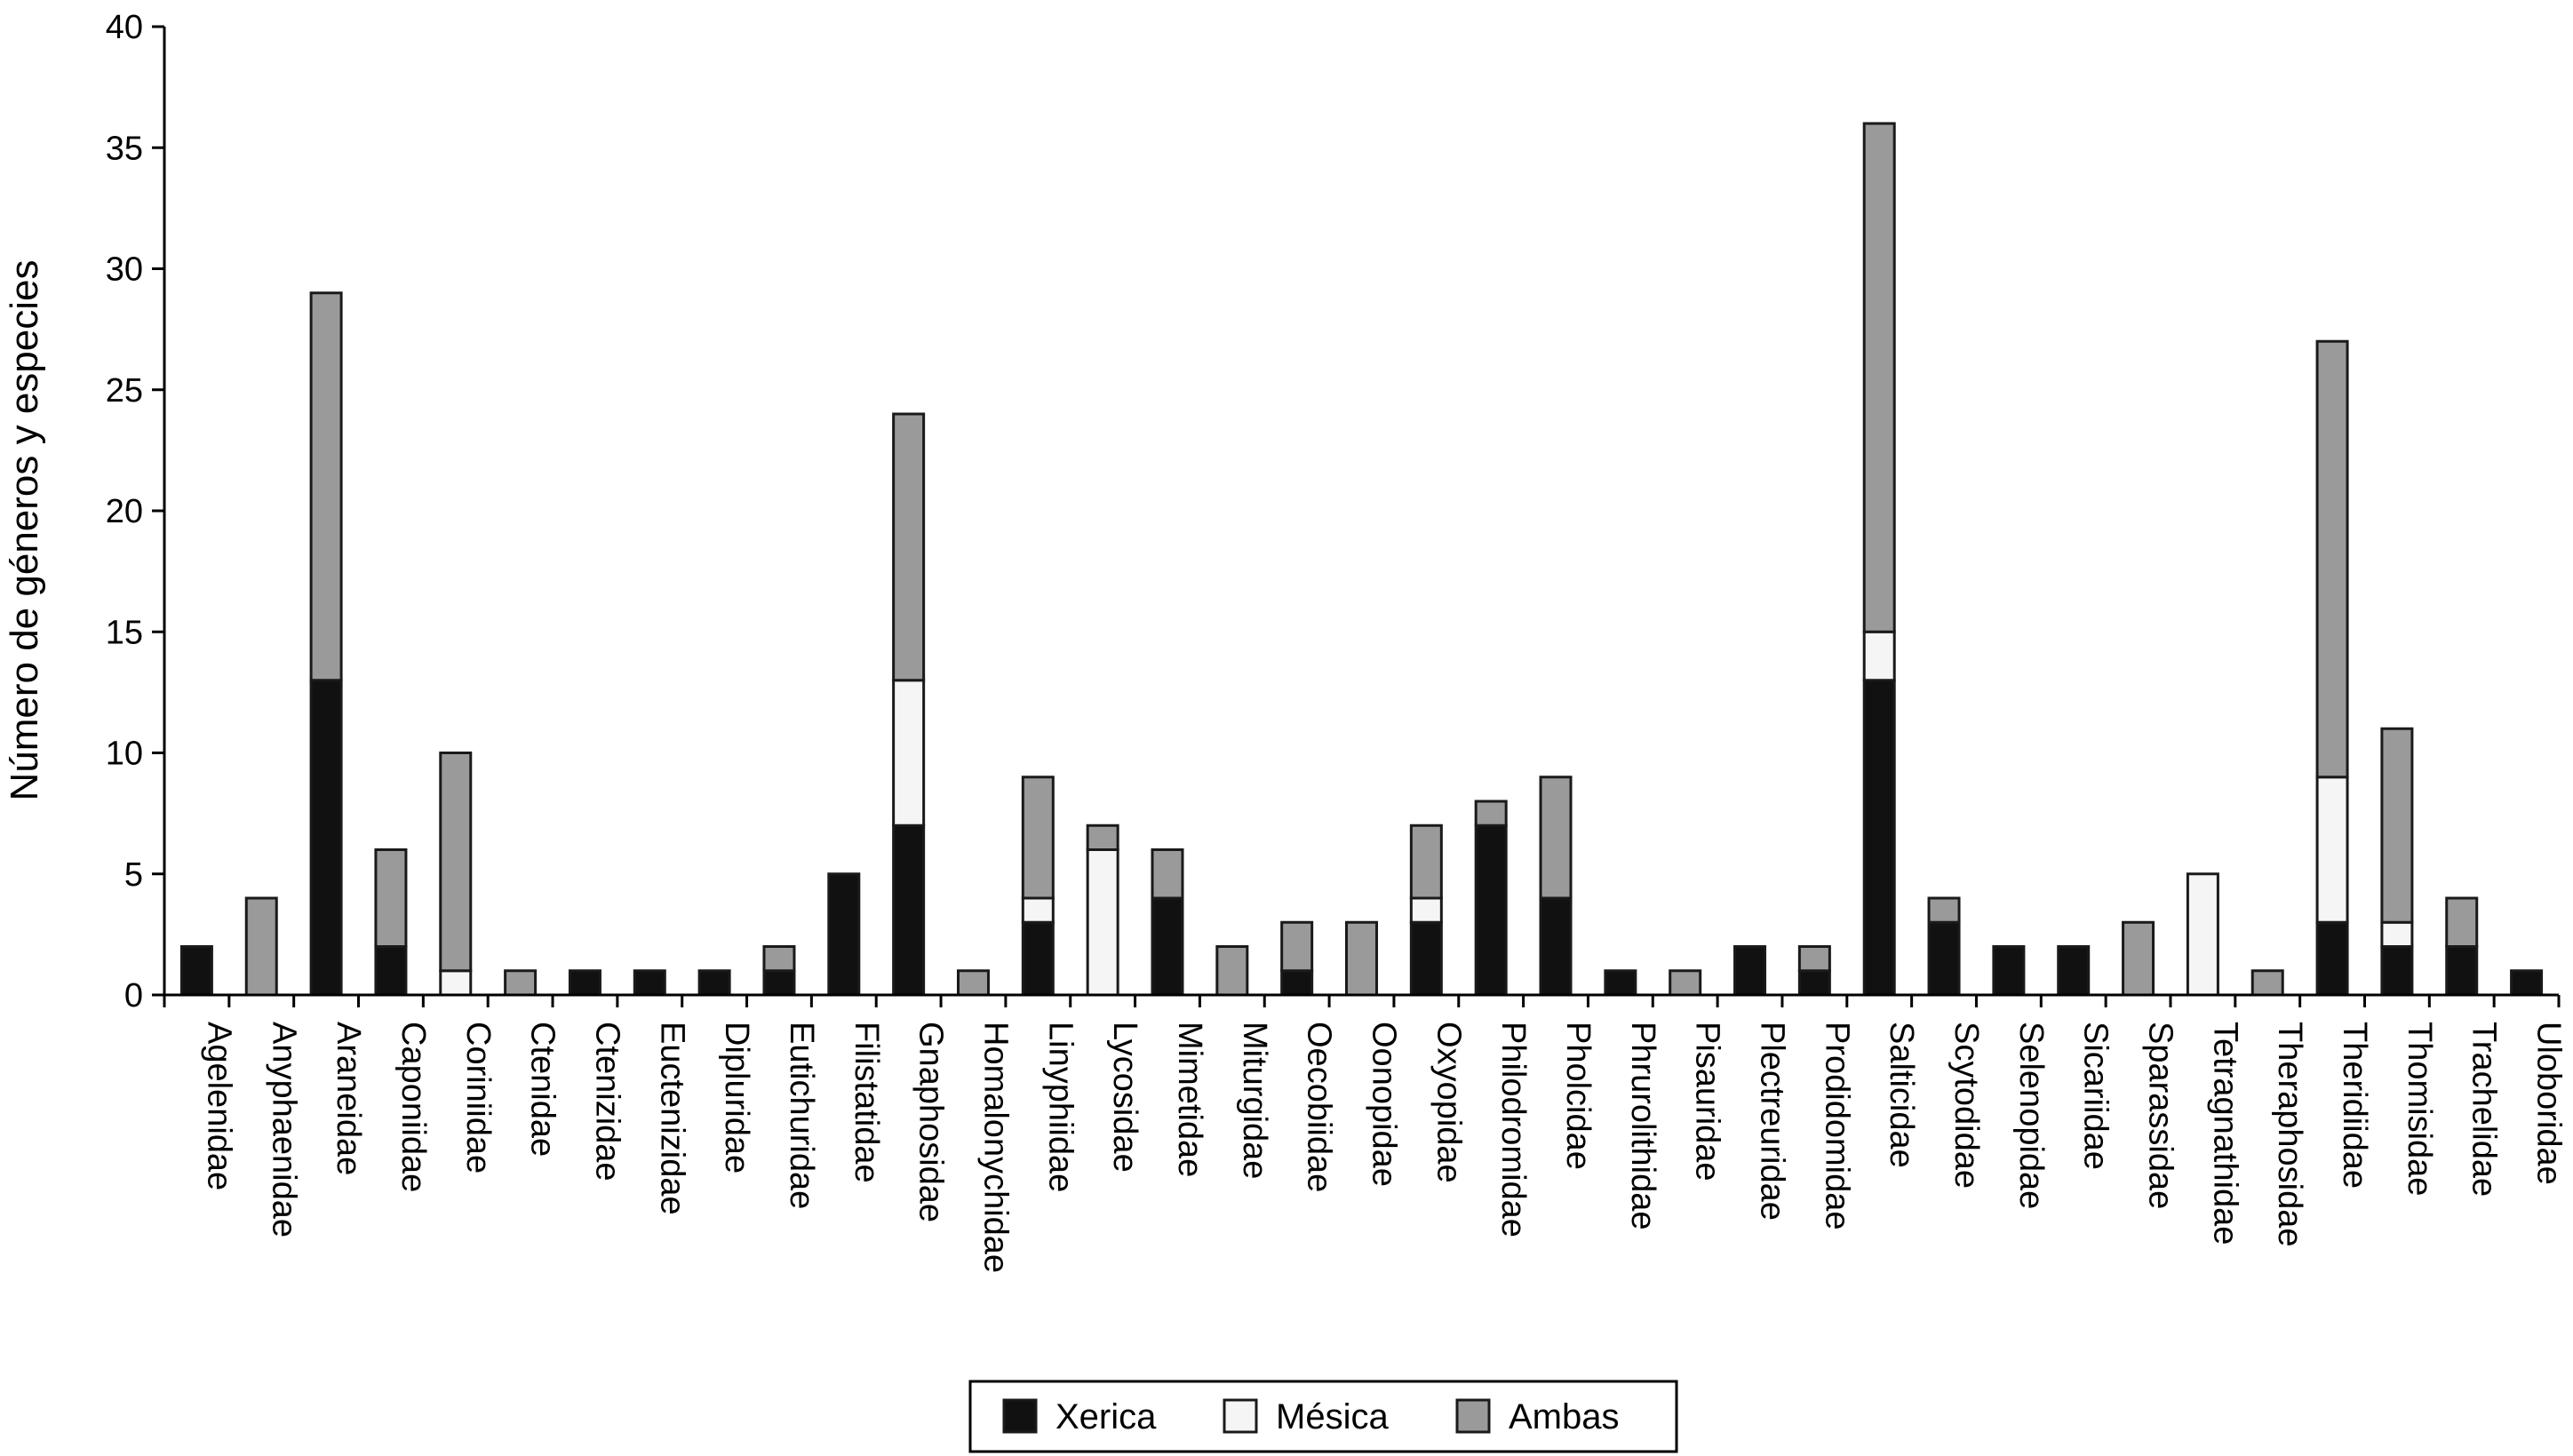 The width and height of the screenshot is (2573, 1456). What do you see at coordinates (2267, 983) in the screenshot?
I see `bar-ambas-theraphosidae` at bounding box center [2267, 983].